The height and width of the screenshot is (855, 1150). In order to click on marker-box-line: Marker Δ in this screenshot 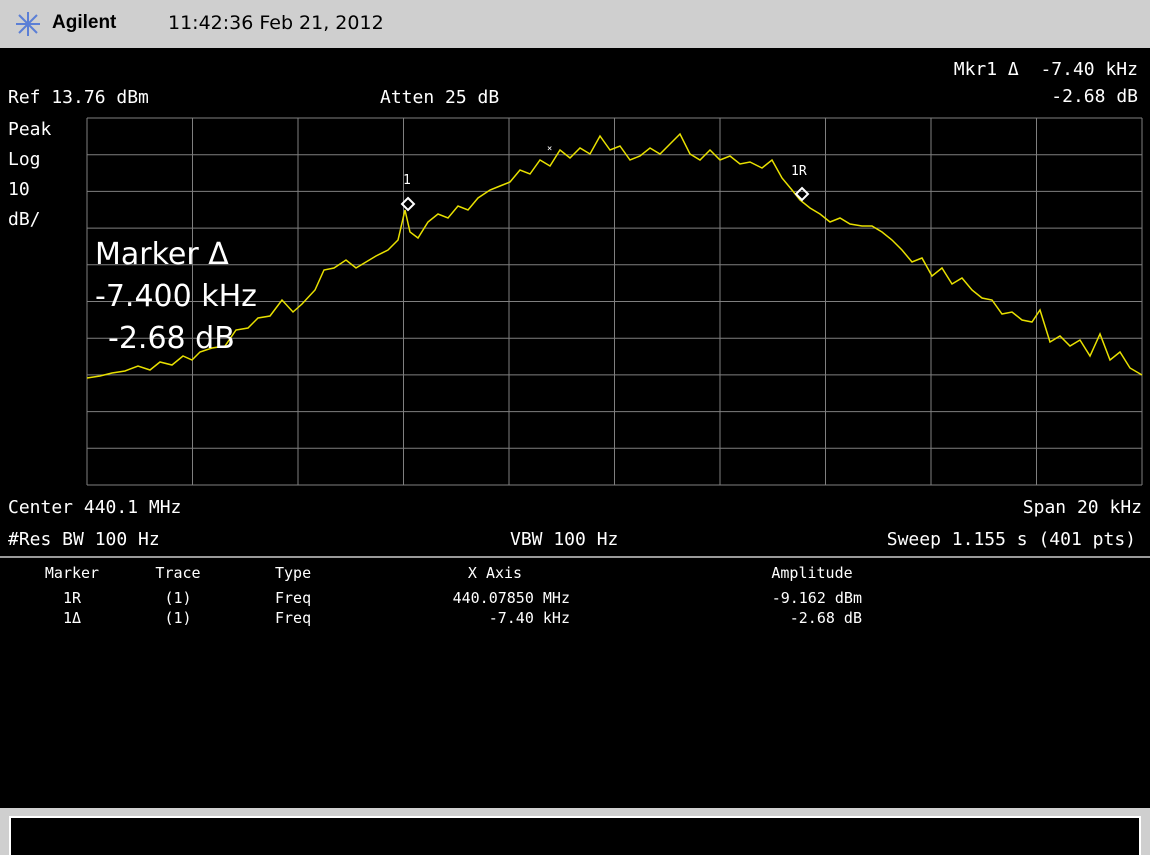, I will do `click(162, 254)`.